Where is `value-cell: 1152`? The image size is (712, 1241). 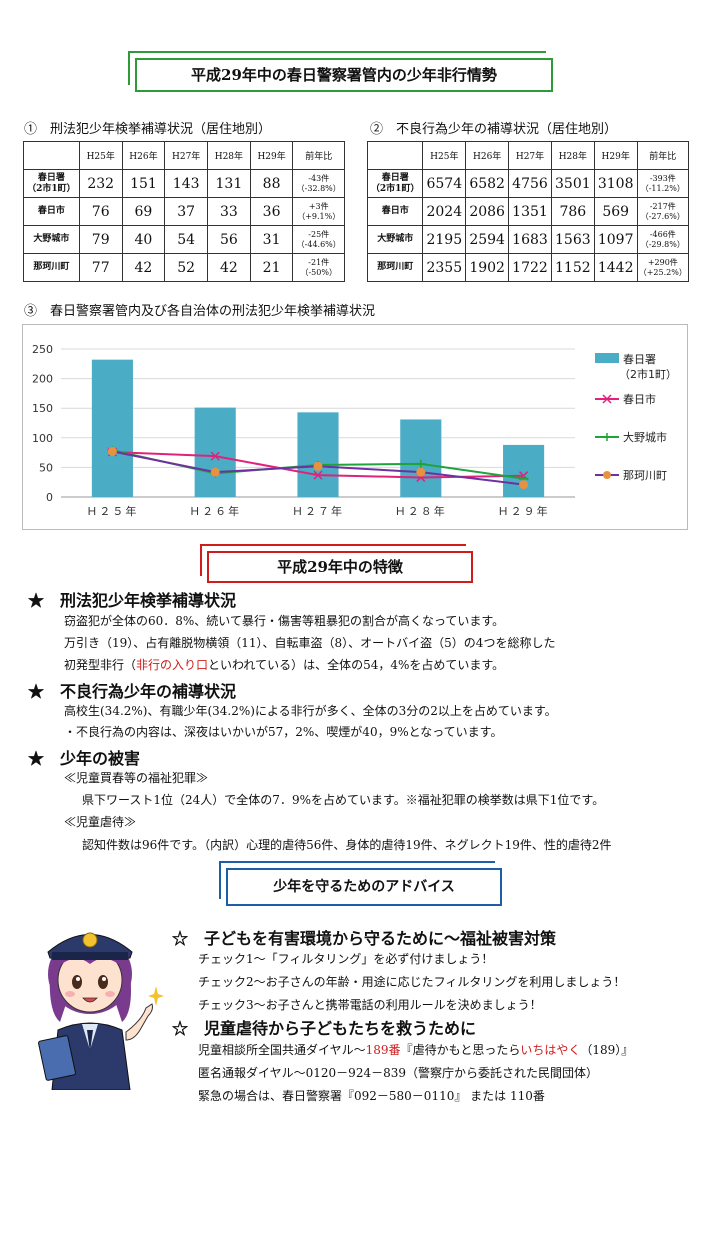
value-cell: 1152 is located at coordinates (572, 267).